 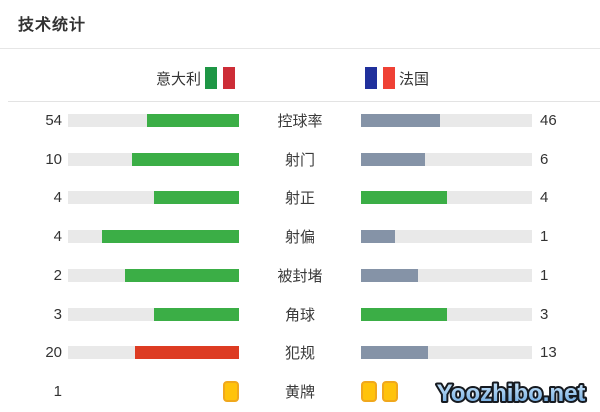 I want to click on stat-row: 10 射门 6, so click(x=300, y=159).